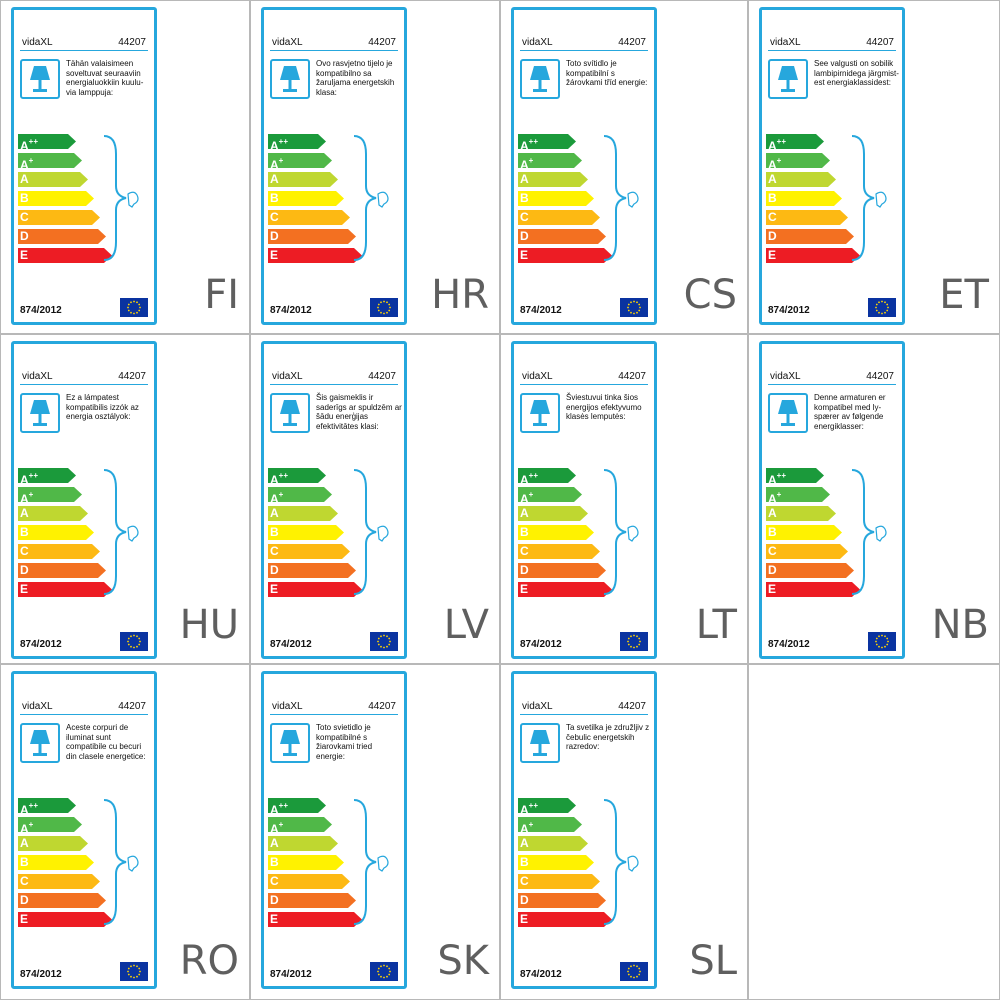  What do you see at coordinates (274, 862) in the screenshot?
I see `class-letter: B` at bounding box center [274, 862].